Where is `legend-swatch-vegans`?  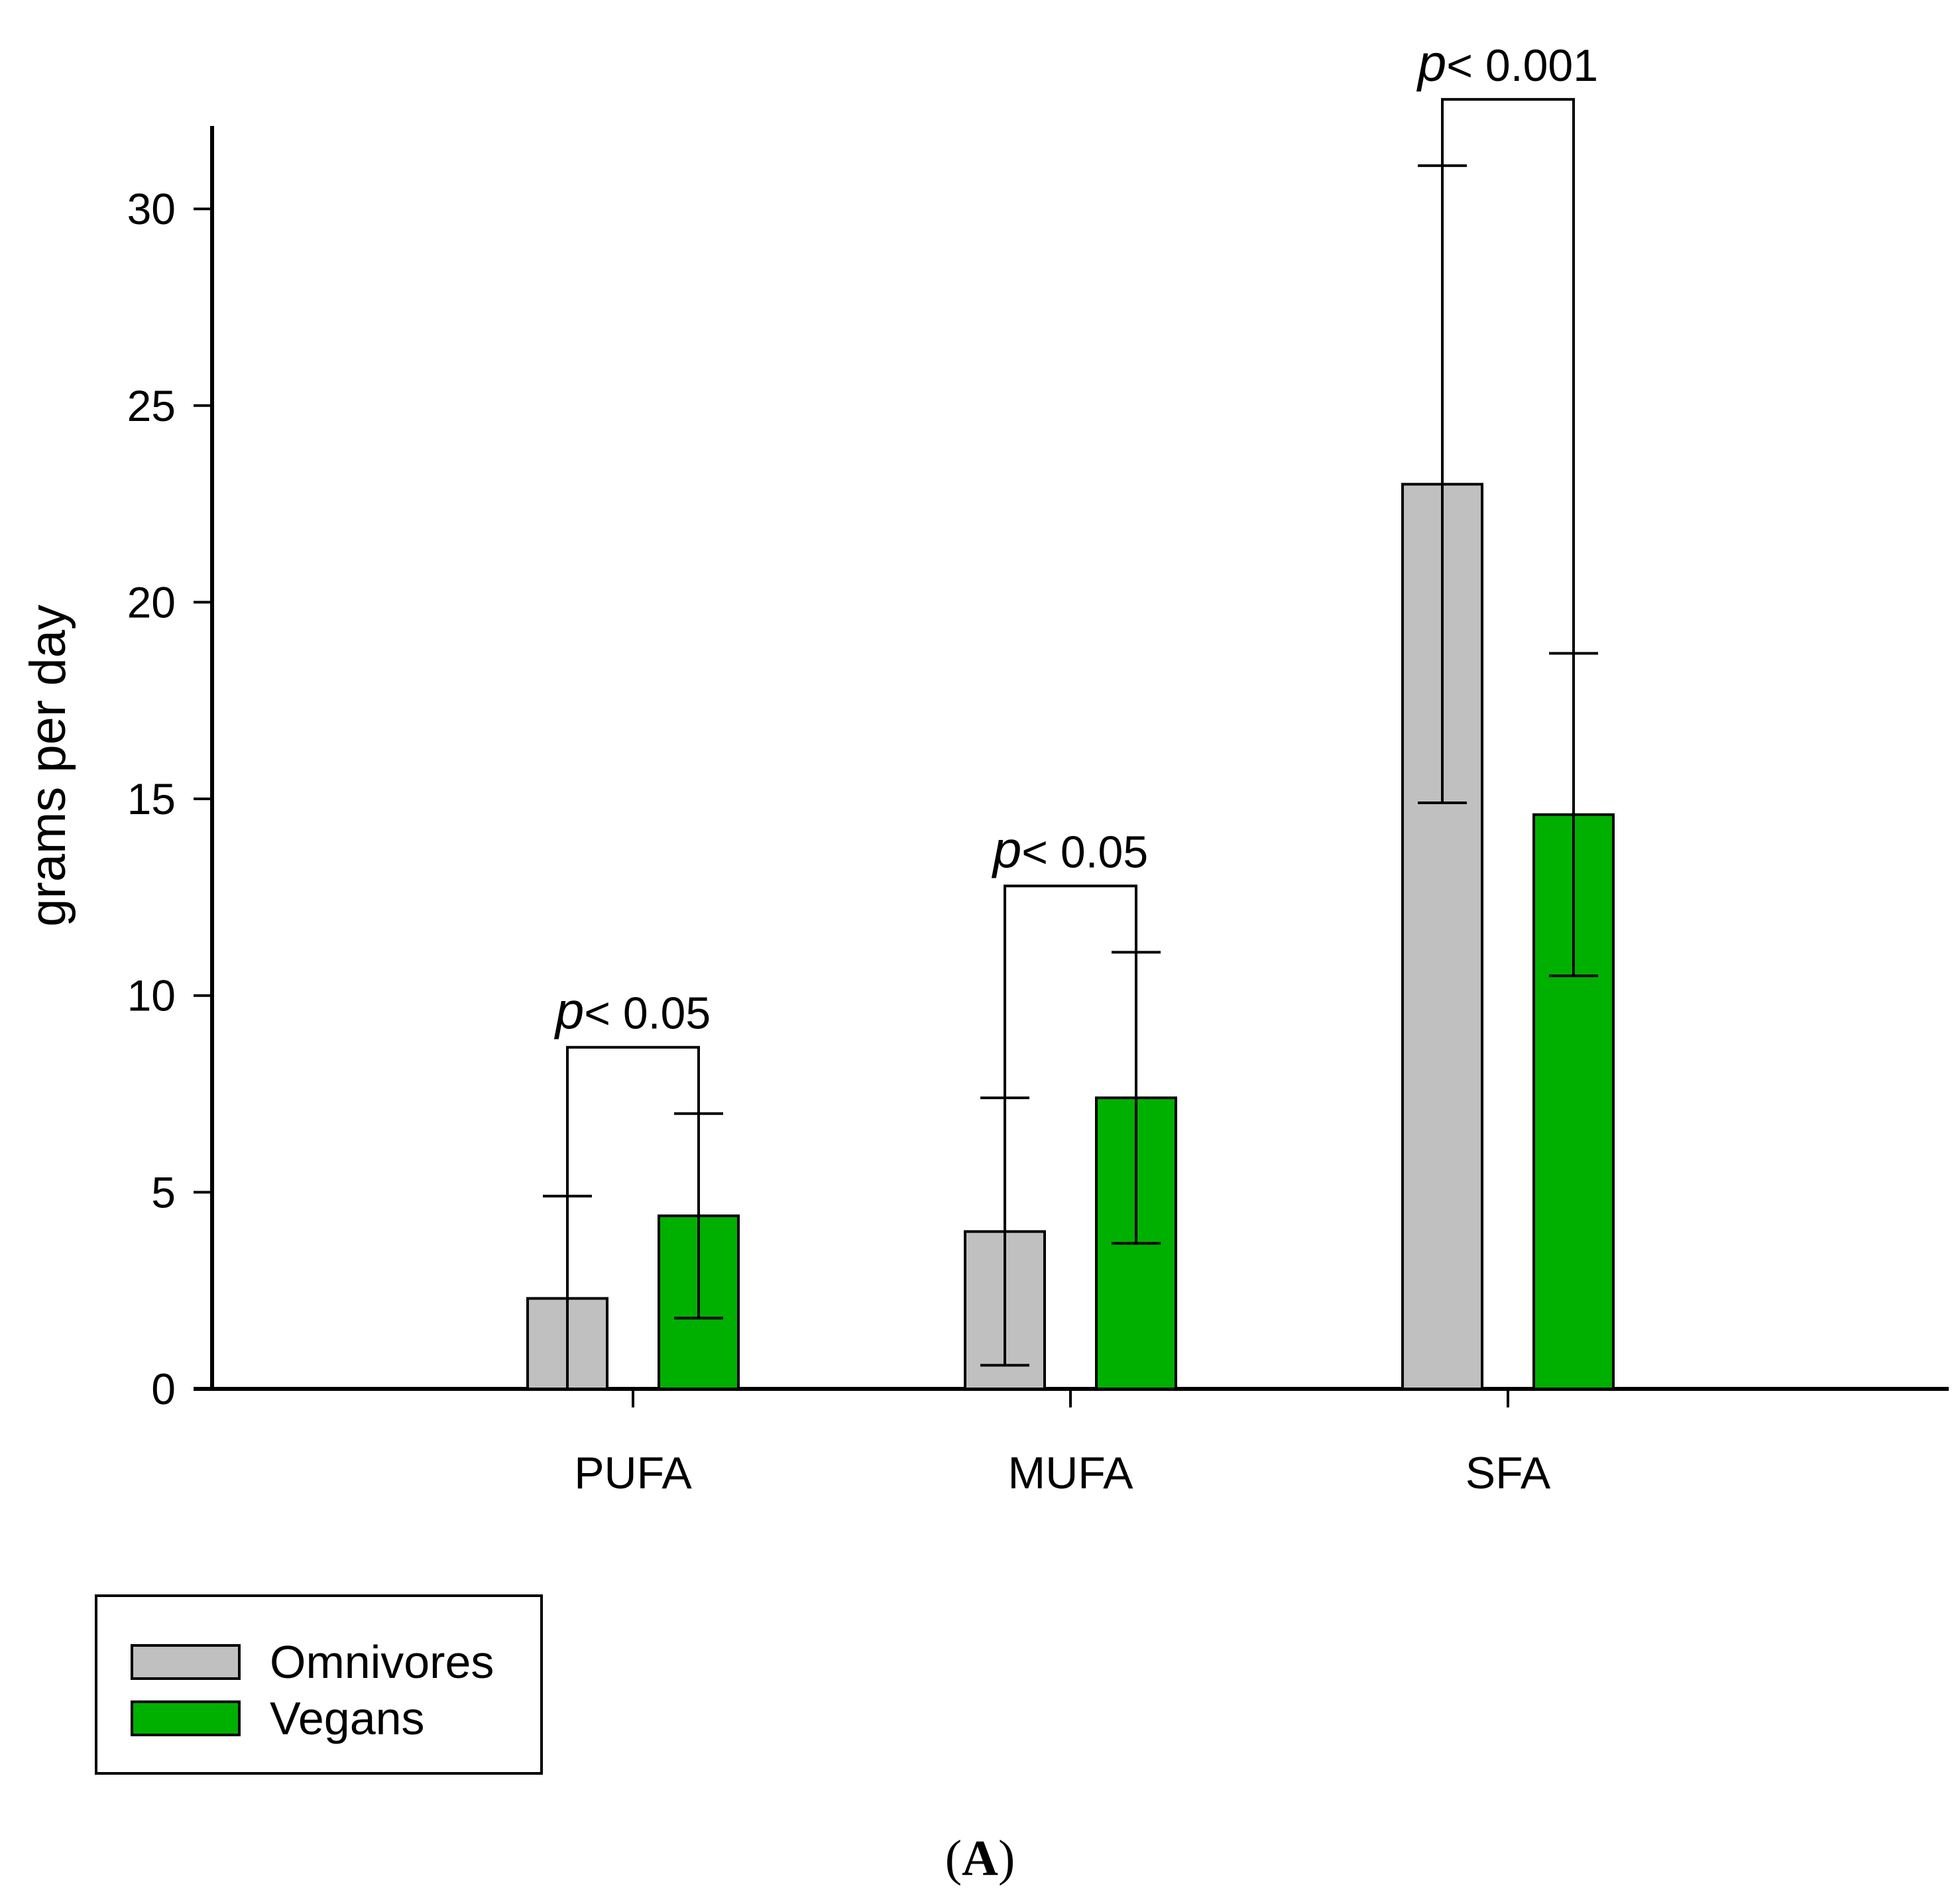
legend-swatch-vegans is located at coordinates (186, 1718).